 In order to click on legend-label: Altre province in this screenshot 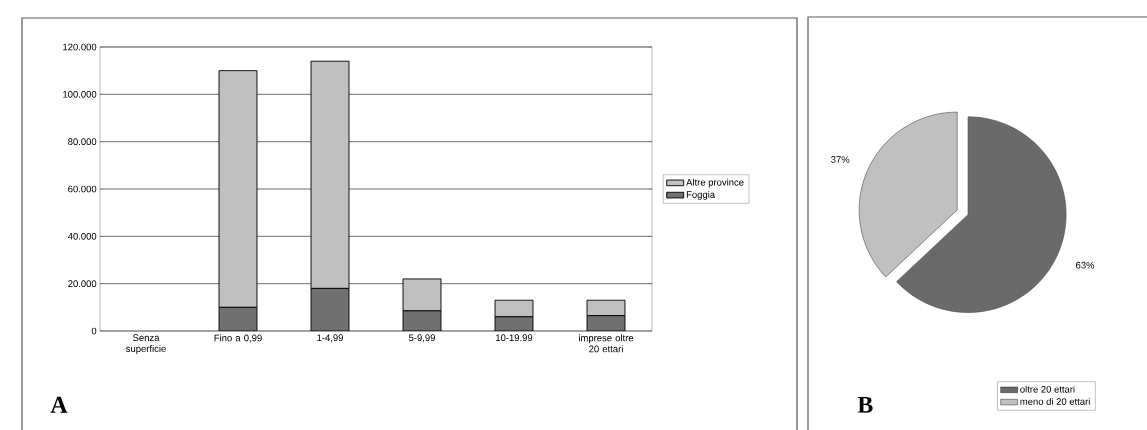, I will do `click(715, 183)`.